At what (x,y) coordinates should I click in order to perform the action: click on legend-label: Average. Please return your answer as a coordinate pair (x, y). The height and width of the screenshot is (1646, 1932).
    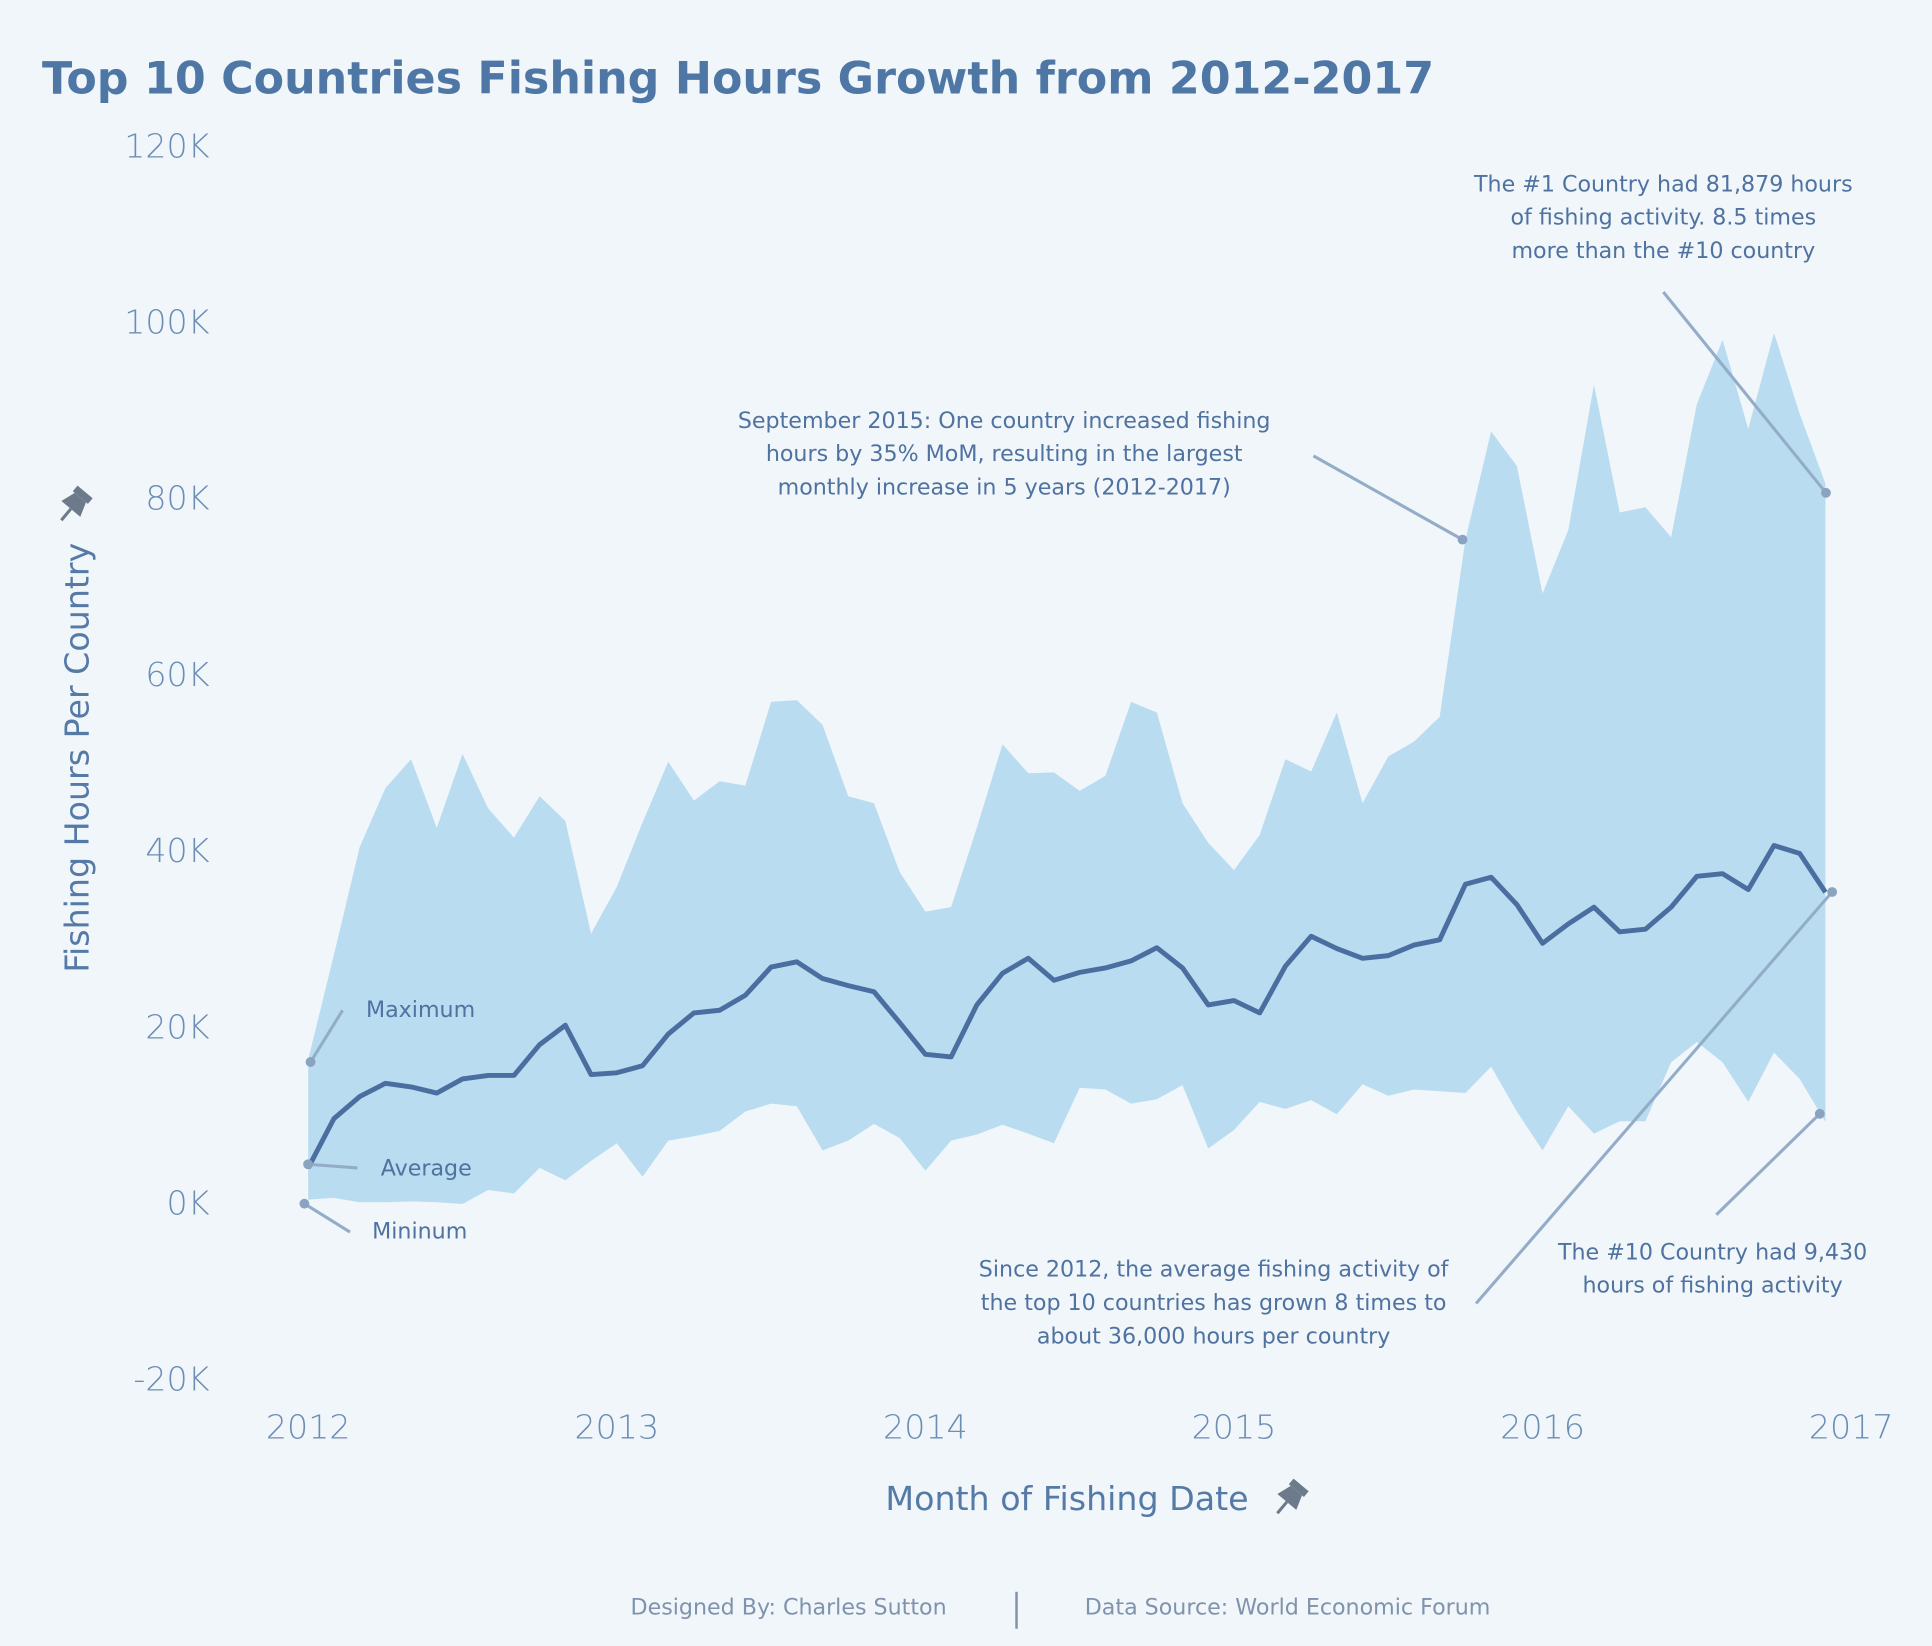
    Looking at the image, I should click on (426, 1169).